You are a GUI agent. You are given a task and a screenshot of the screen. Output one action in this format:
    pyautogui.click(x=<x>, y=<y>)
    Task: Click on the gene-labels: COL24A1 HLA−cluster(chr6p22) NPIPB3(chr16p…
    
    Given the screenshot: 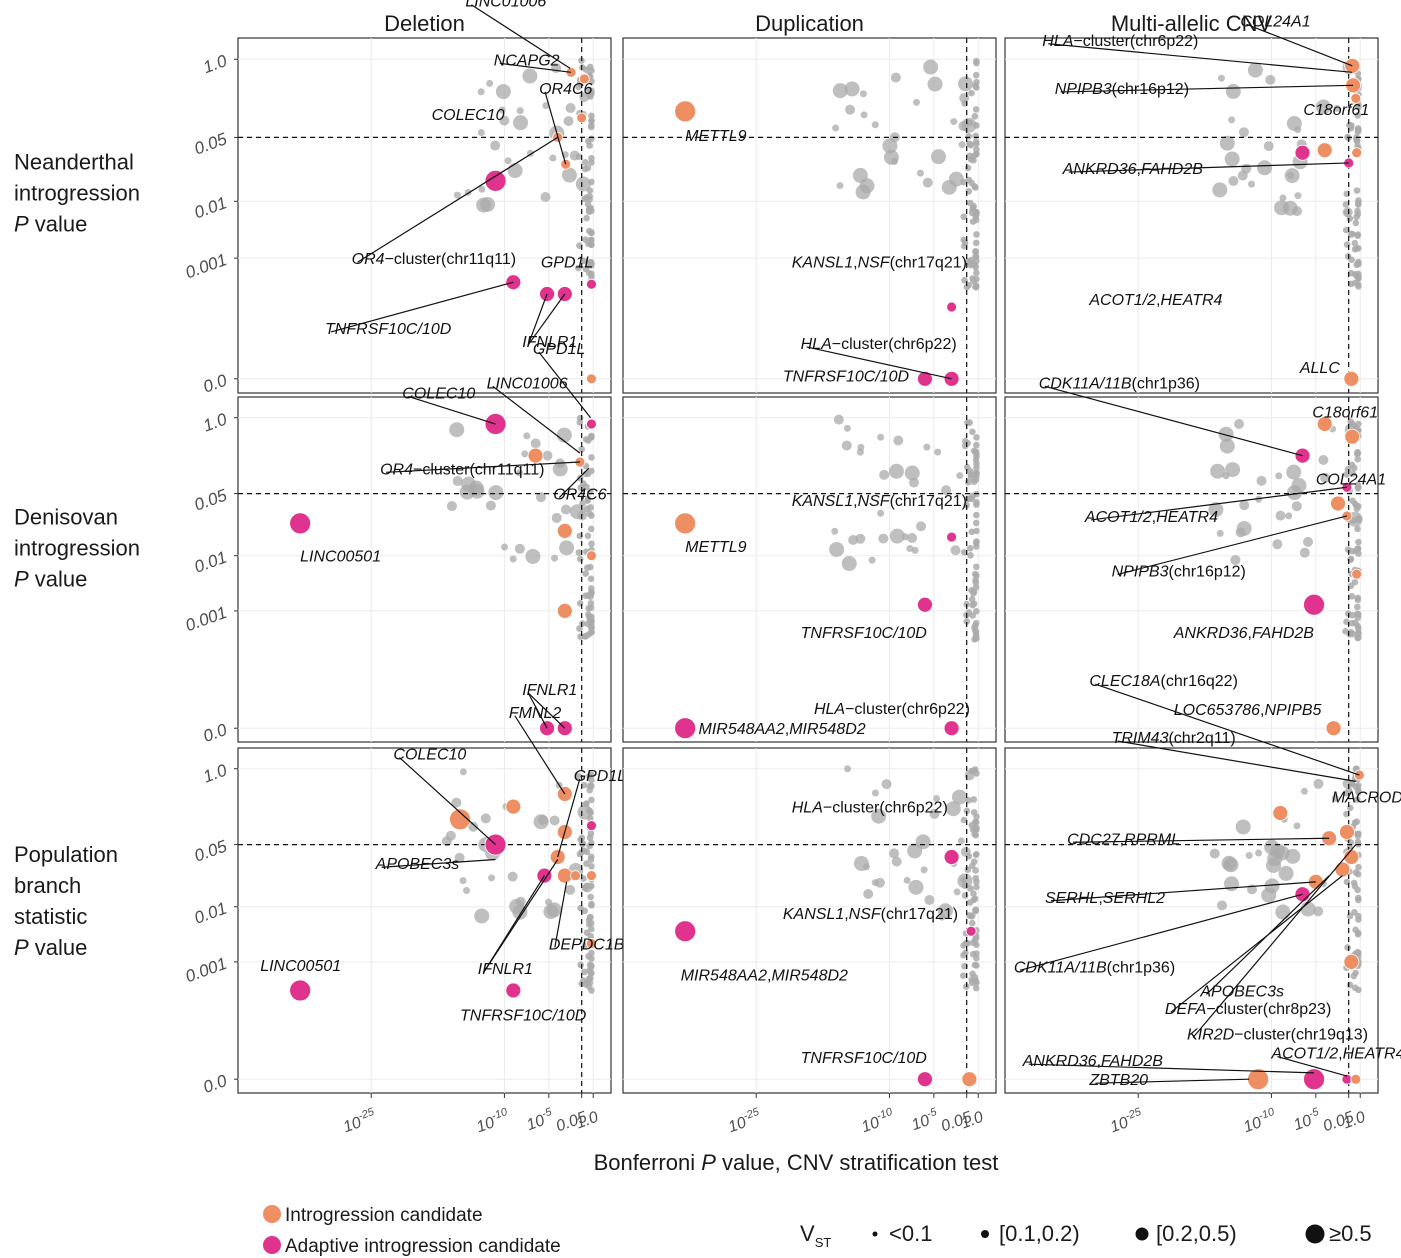 What is the action you would take?
    pyautogui.click(x=1205, y=195)
    